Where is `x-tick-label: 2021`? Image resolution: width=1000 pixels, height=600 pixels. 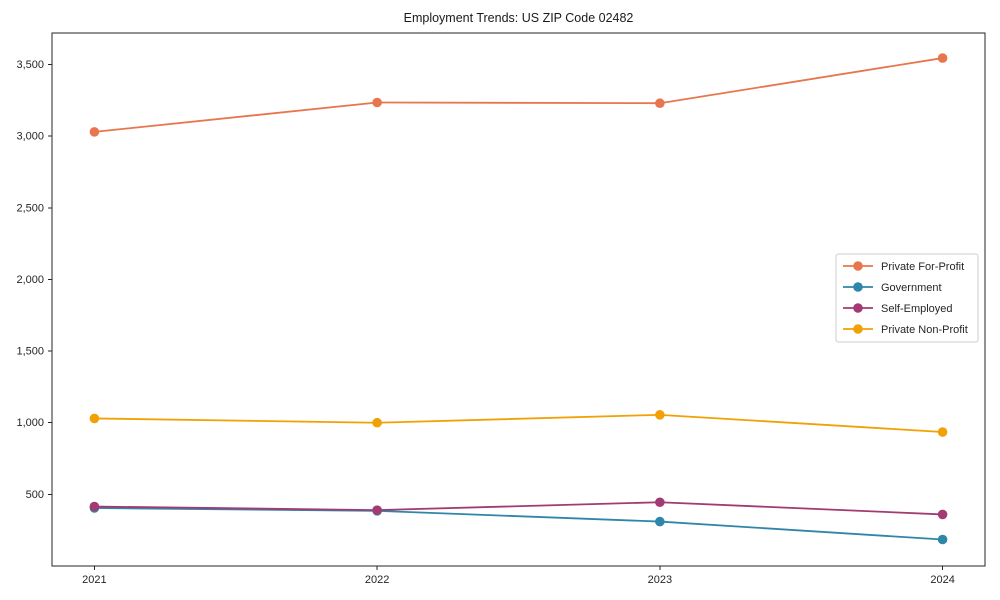
x-tick-label: 2021 is located at coordinates (94, 580).